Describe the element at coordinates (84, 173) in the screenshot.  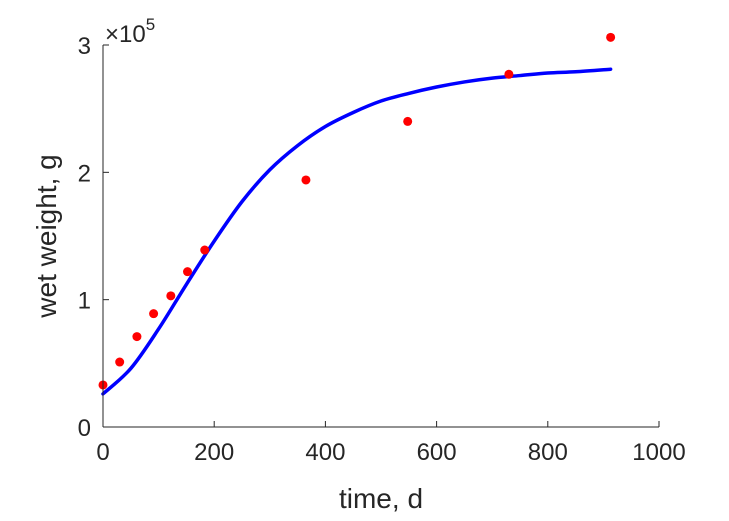
I see `y-tick-label: 2` at that location.